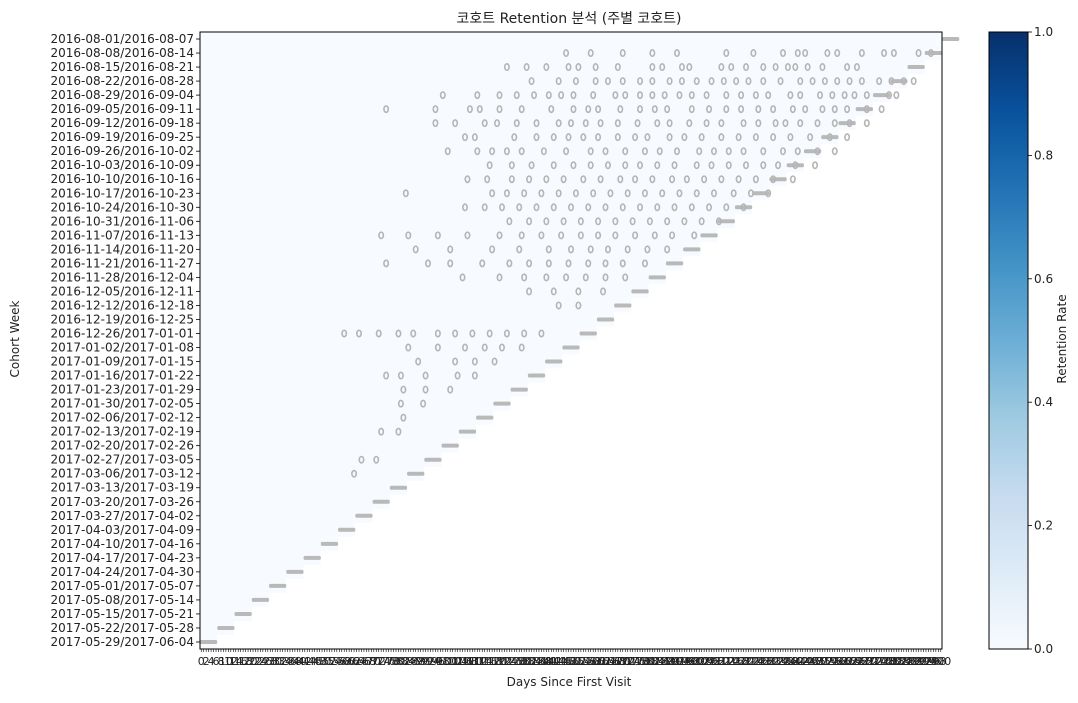 The height and width of the screenshot is (703, 1078). What do you see at coordinates (423, 661) in the screenshot?
I see `x-tick-label: 90` at bounding box center [423, 661].